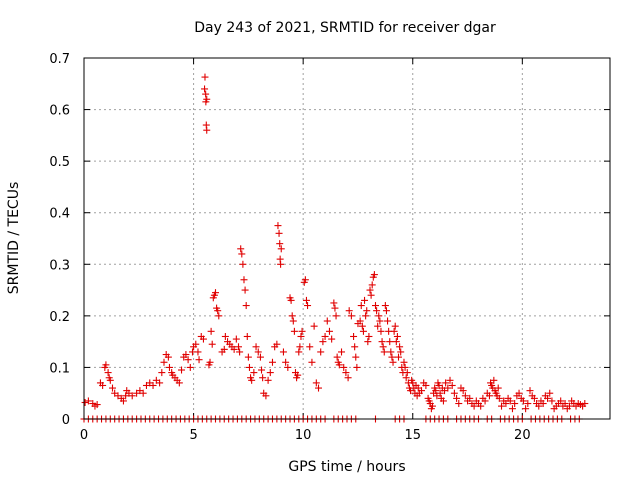 The height and width of the screenshot is (480, 640). Describe the element at coordinates (66, 420) in the screenshot. I see `y-tick-label: 0` at that location.